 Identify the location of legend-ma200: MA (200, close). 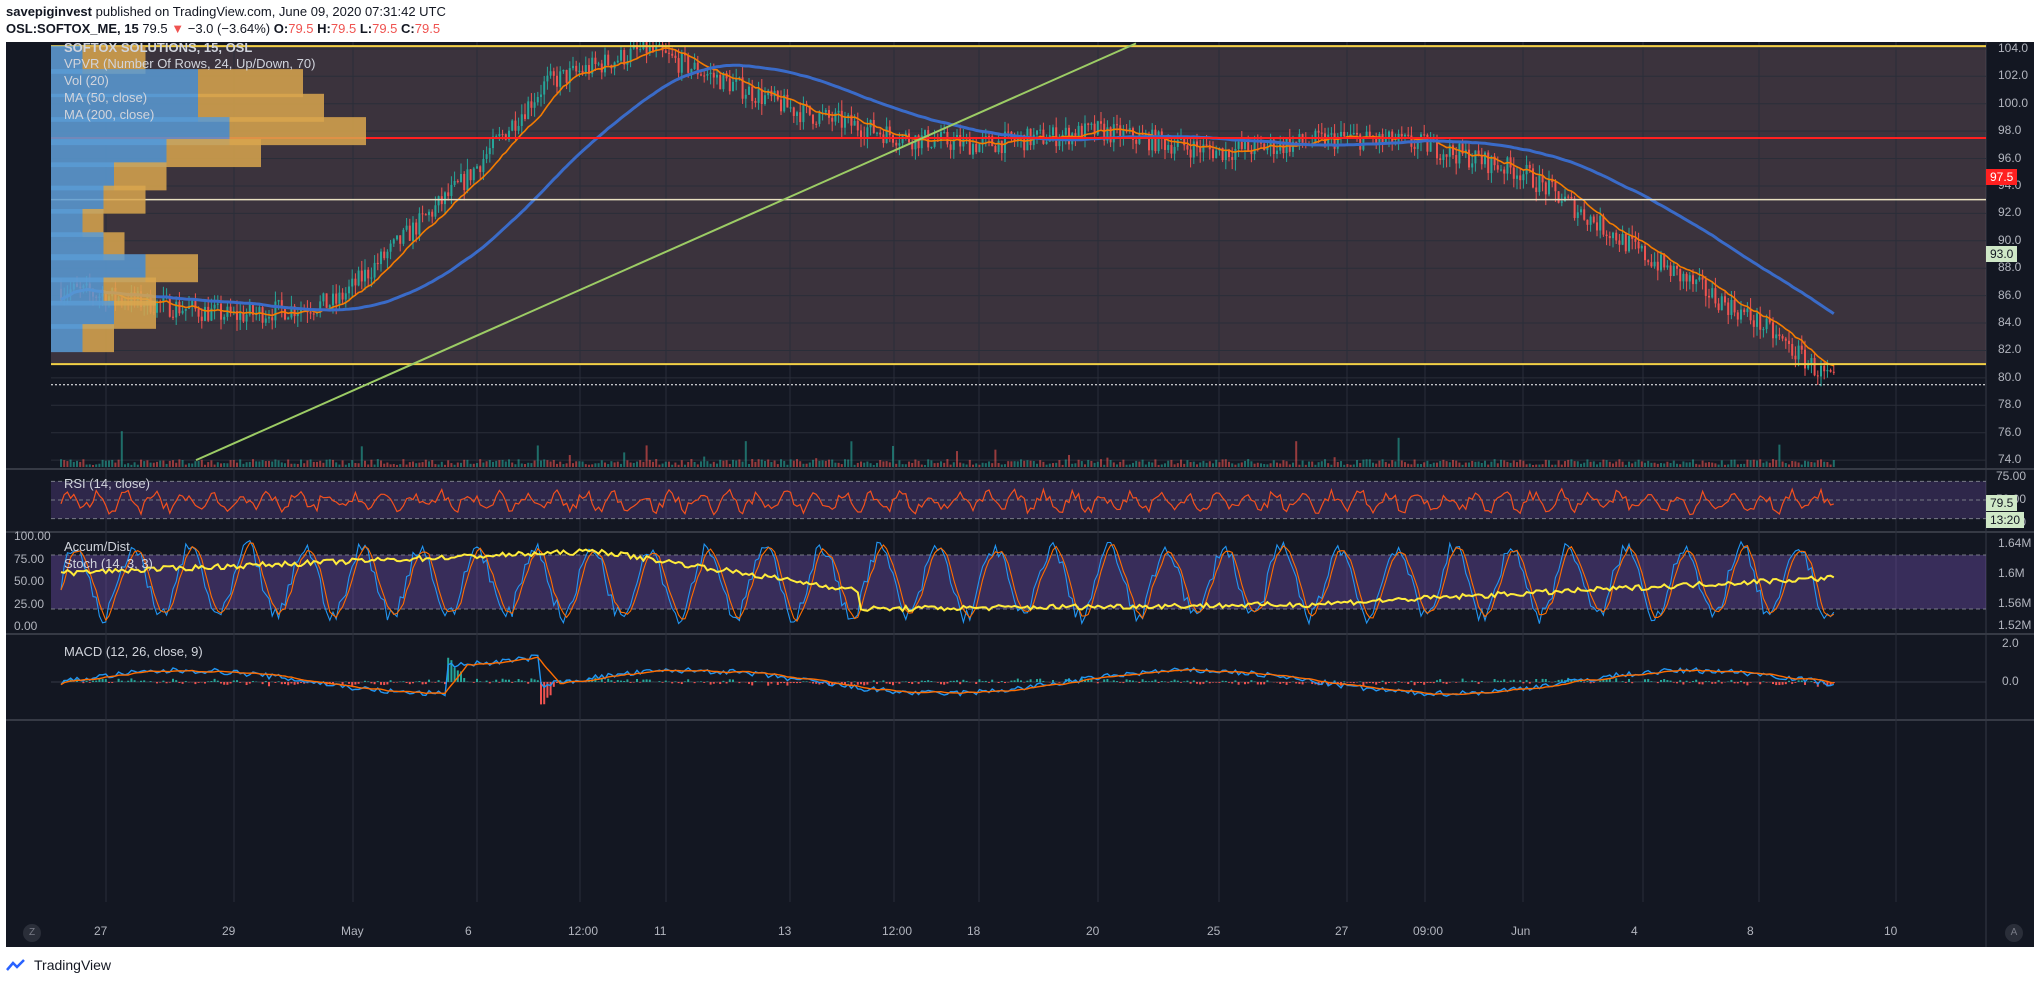
(109, 114).